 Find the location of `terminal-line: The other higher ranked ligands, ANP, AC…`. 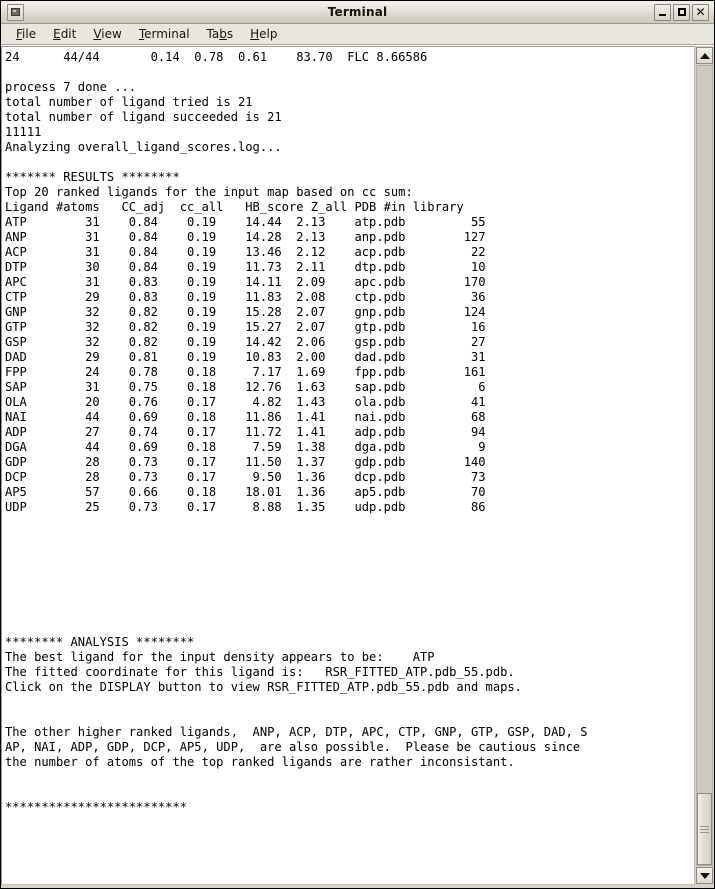

terminal-line: The other higher ranked ligands, ANP, AC… is located at coordinates (296, 732).